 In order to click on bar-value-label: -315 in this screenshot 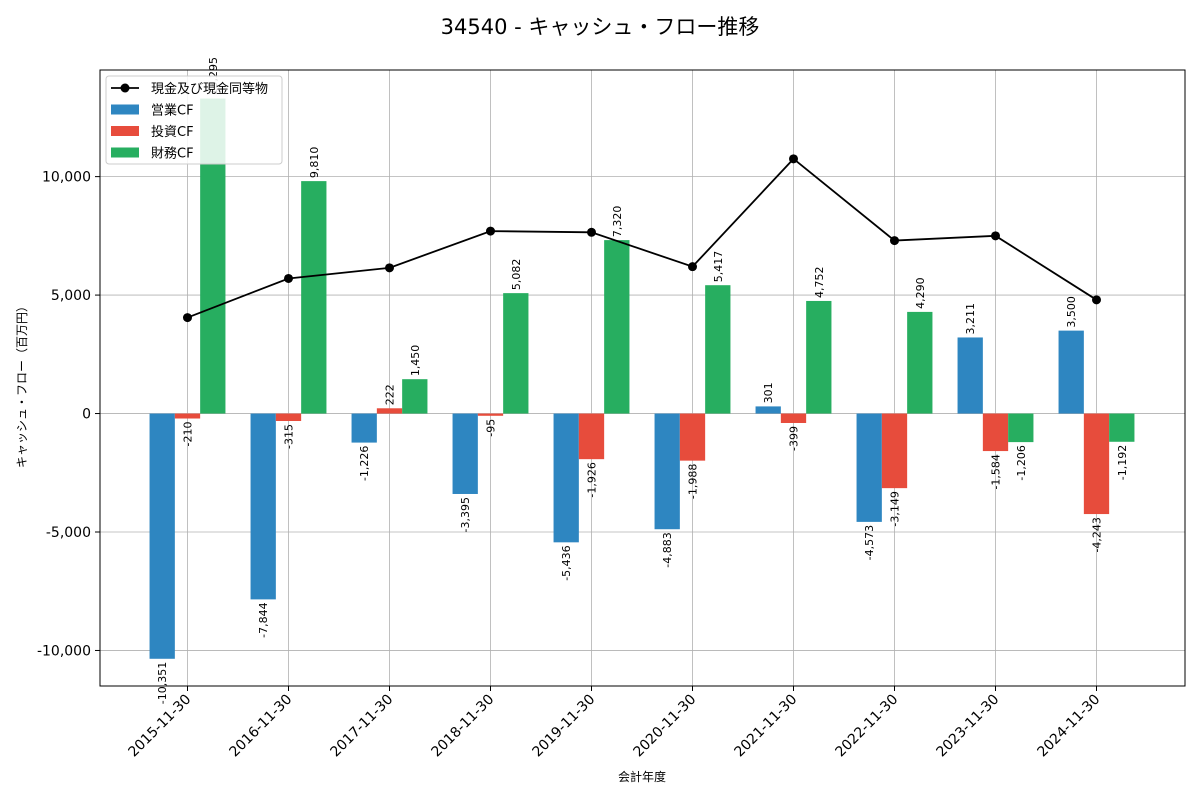, I will do `click(289, 436)`.